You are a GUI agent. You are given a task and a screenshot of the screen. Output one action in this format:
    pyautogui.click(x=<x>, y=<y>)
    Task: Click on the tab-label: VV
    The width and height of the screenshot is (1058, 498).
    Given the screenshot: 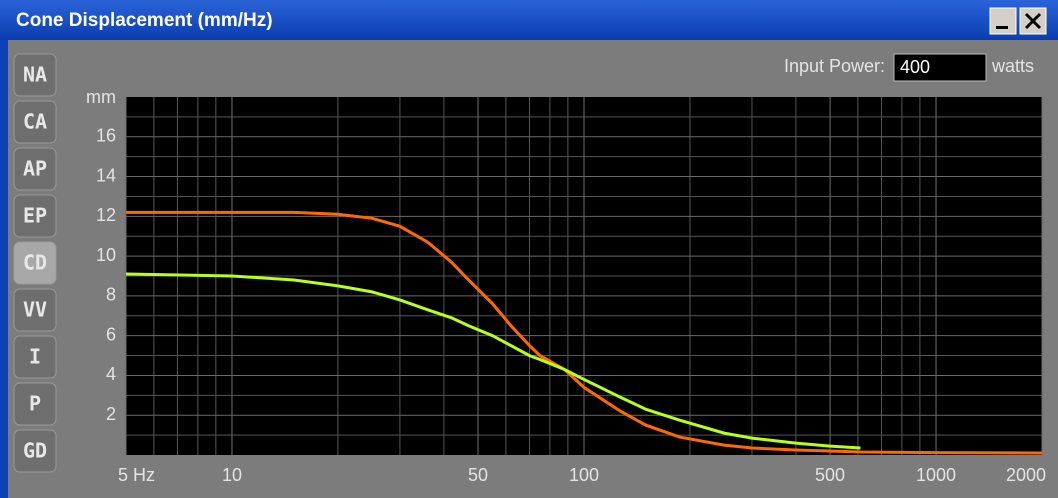 What is the action you would take?
    pyautogui.click(x=35, y=310)
    